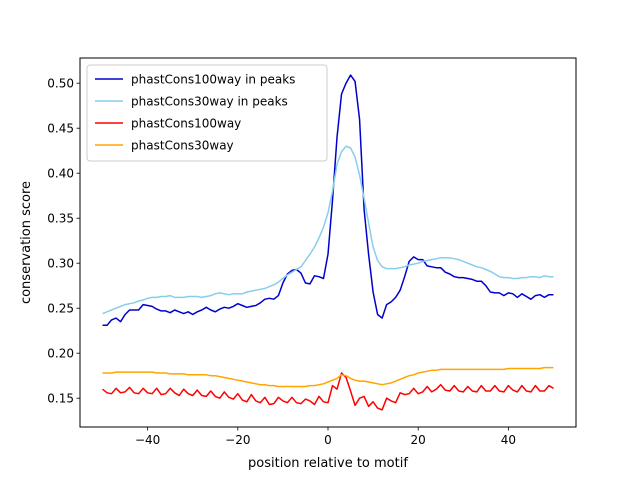 The height and width of the screenshot is (480, 640). What do you see at coordinates (328, 463) in the screenshot?
I see `x-axis-label: position relative to motif` at bounding box center [328, 463].